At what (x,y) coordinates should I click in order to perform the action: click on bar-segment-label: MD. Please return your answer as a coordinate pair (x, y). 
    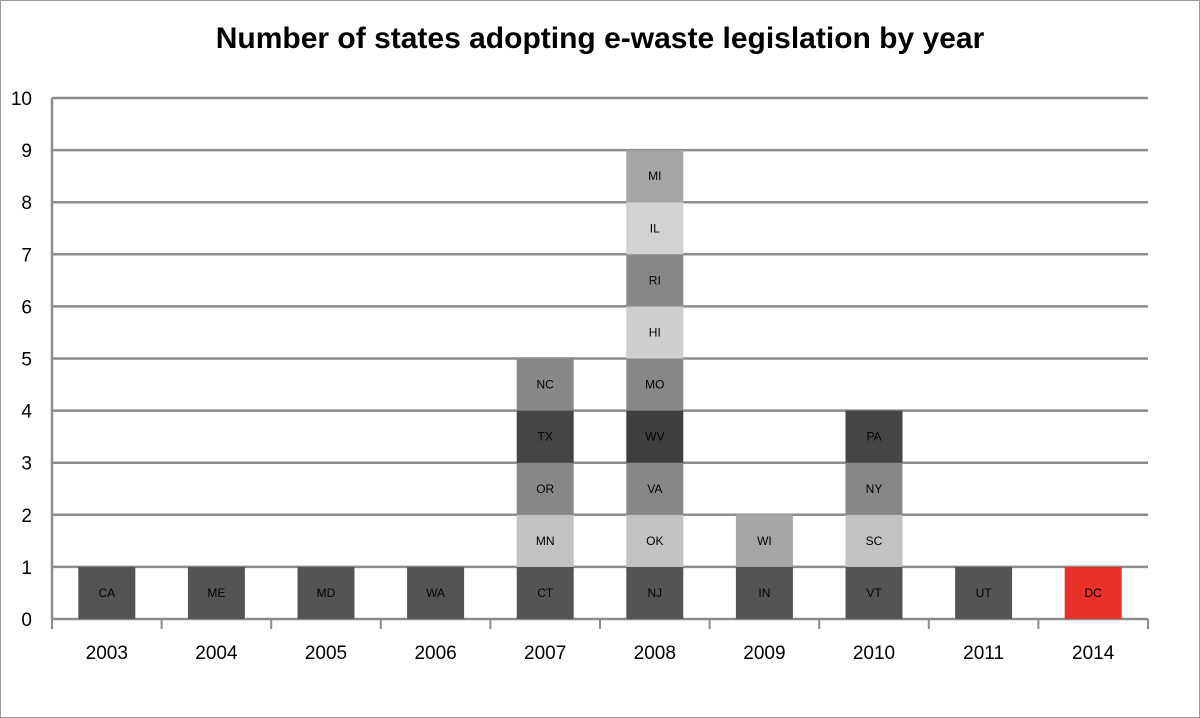
    Looking at the image, I should click on (326, 593).